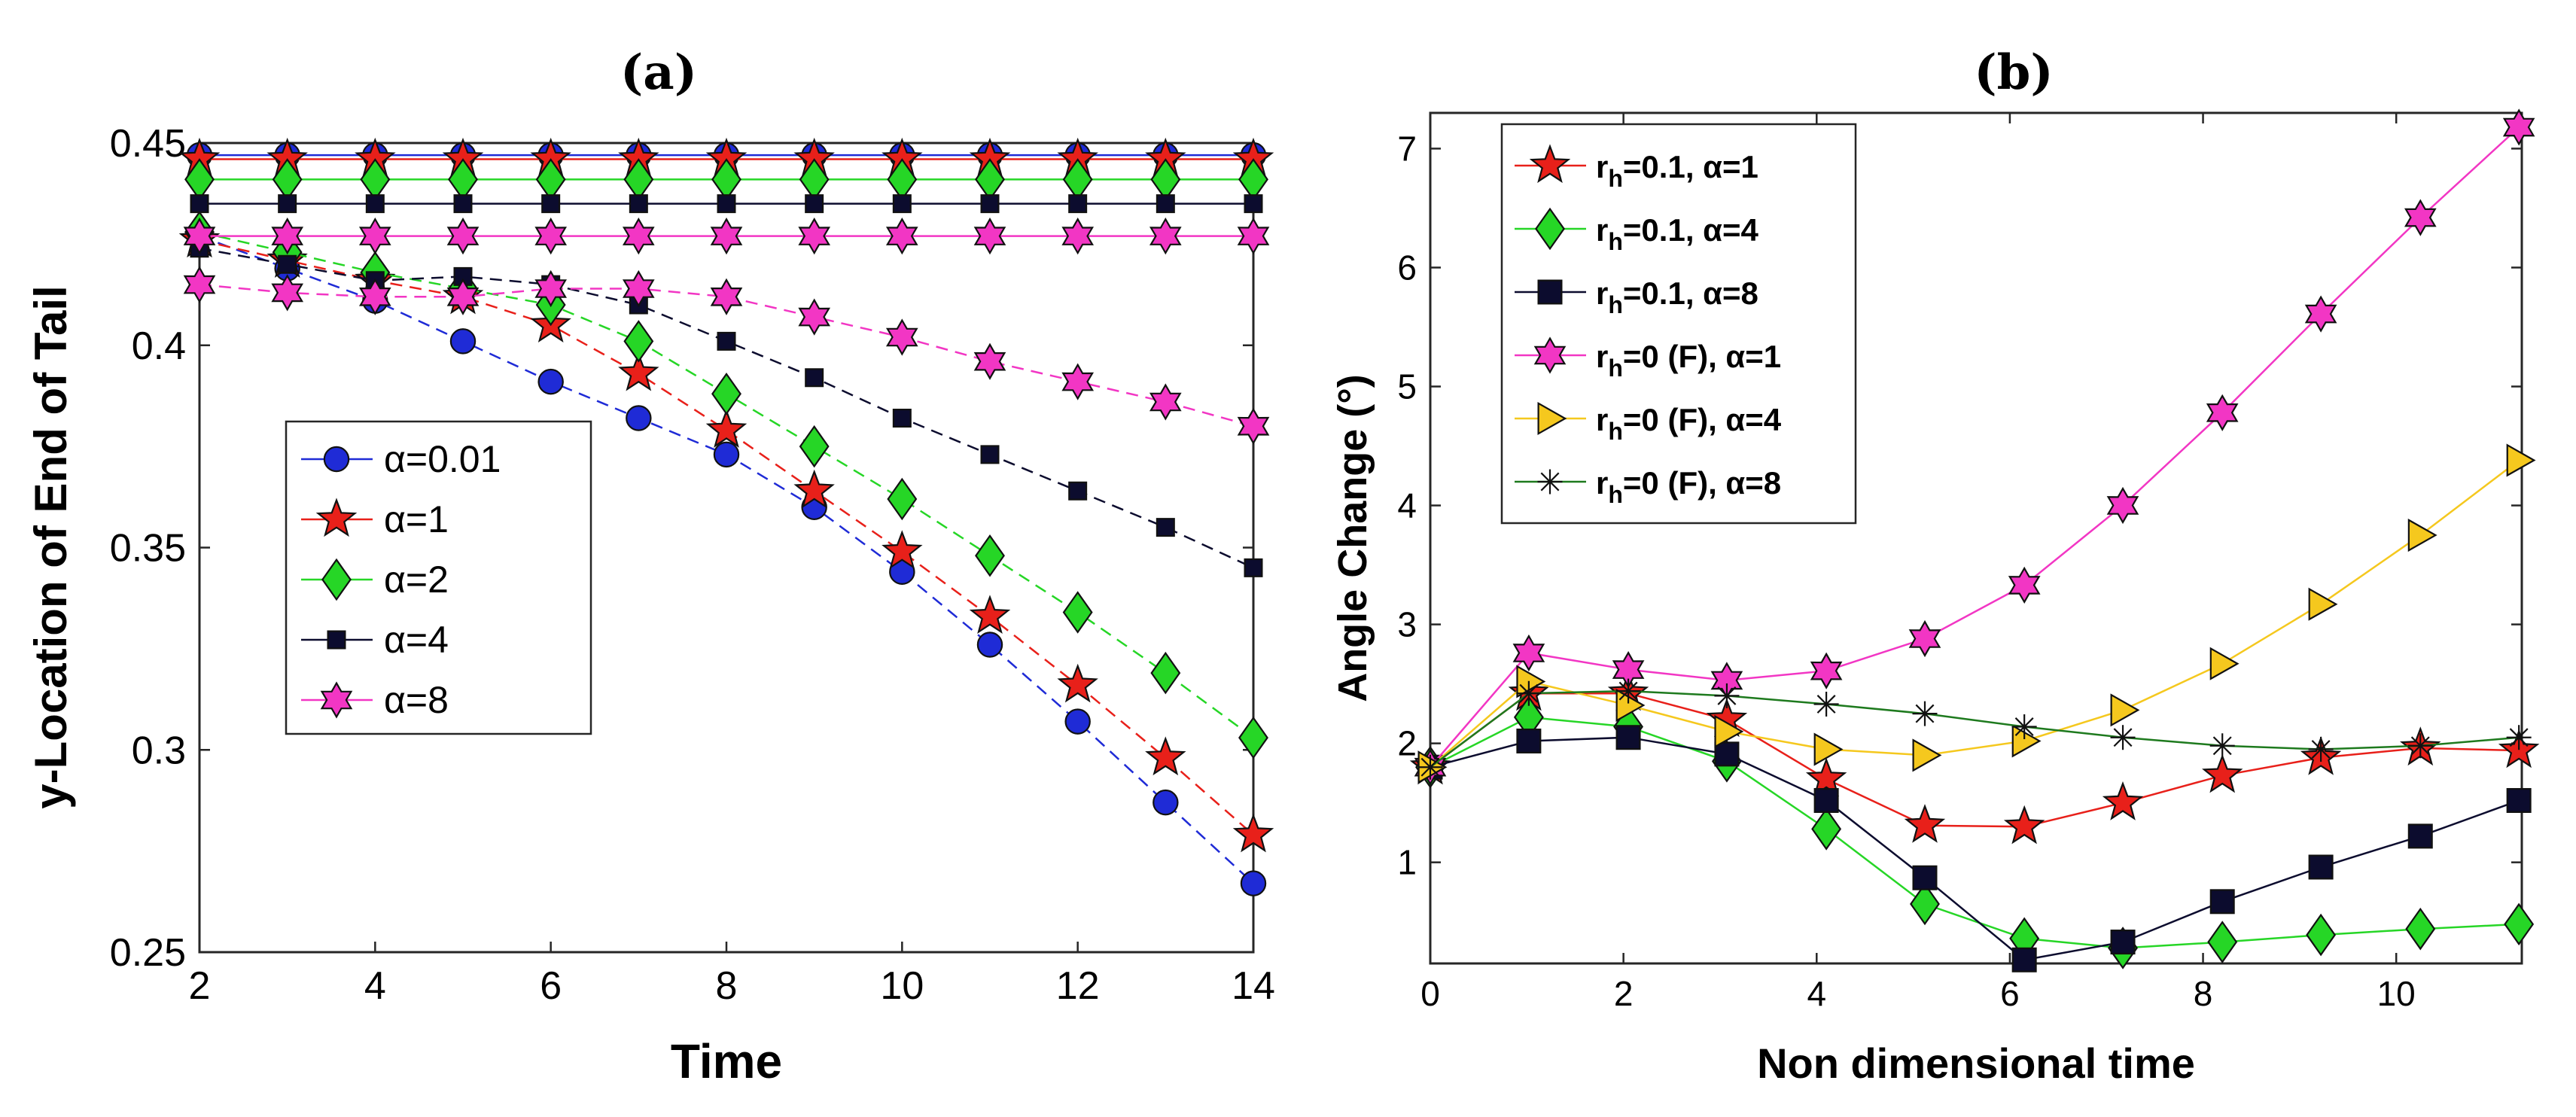 This screenshot has height=1117, width=2576. I want to click on panel-b-ytick-label: 2, so click(1407, 743).